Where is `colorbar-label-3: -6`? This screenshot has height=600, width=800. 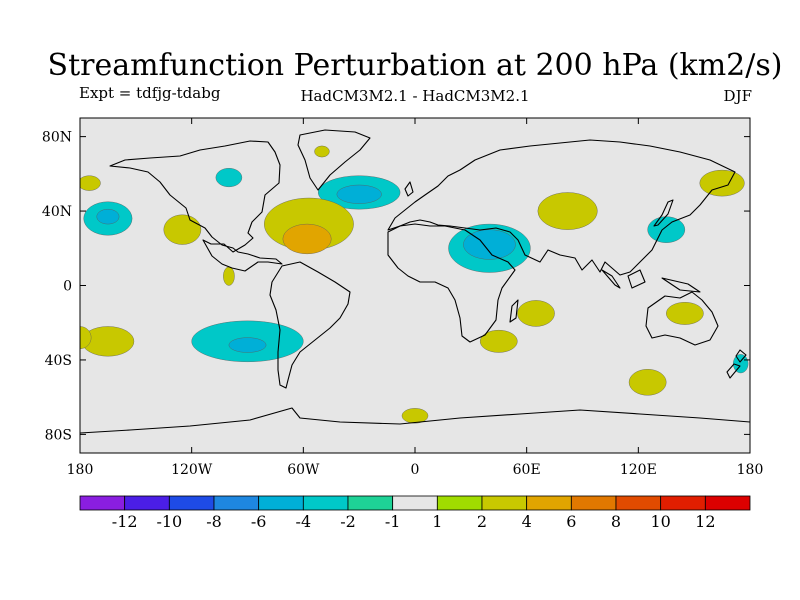
colorbar-label-3: -6 is located at coordinates (259, 521).